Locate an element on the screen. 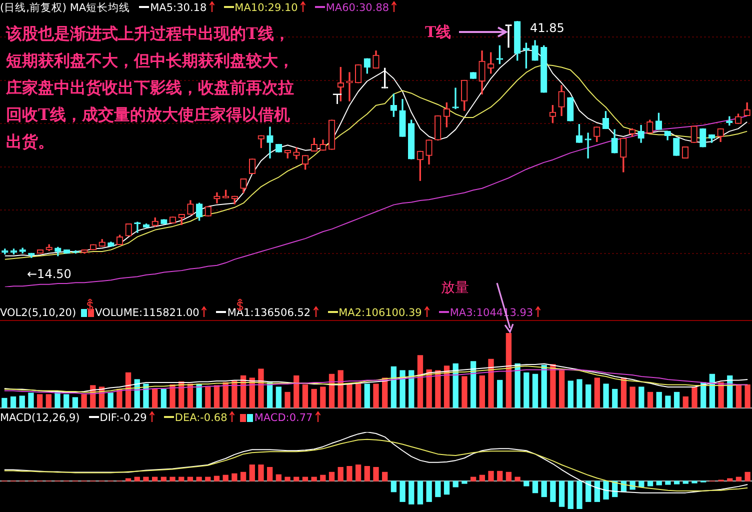 This screenshot has width=752, height=512. legend-label: MA1:136506.52 is located at coordinates (269, 313).